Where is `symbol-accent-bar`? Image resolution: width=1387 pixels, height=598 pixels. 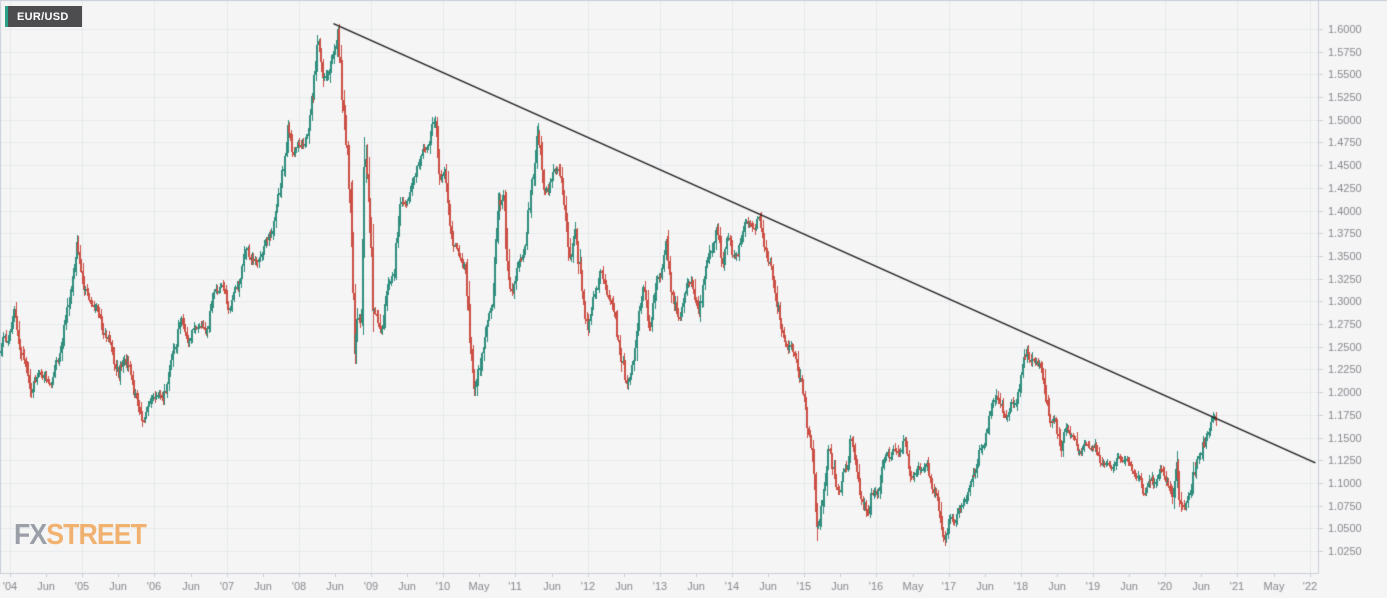
symbol-accent-bar is located at coordinates (6, 16).